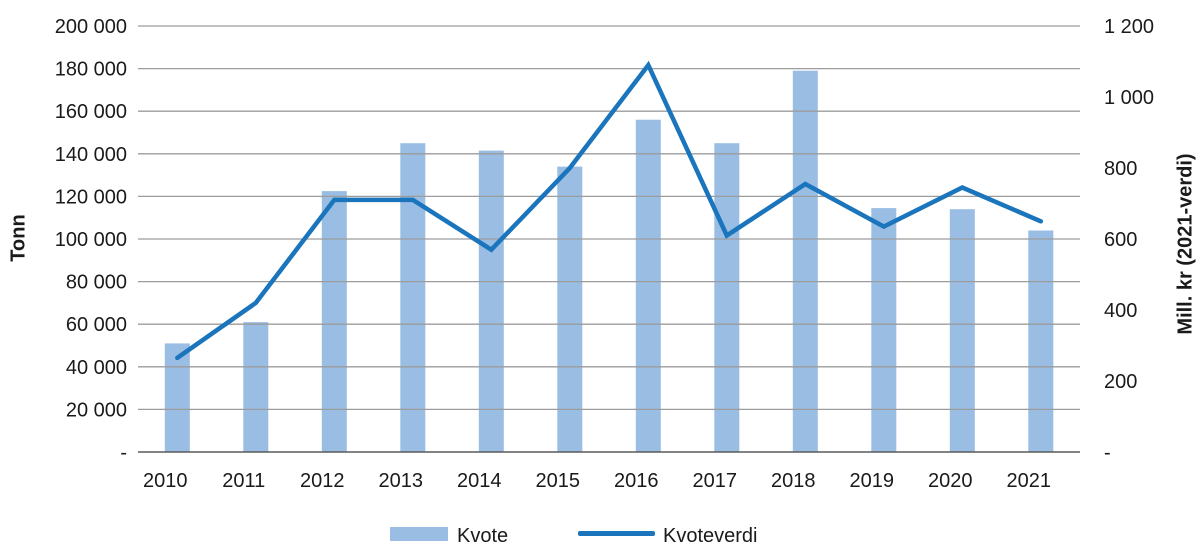 The image size is (1200, 558). What do you see at coordinates (1120, 169) in the screenshot?
I see `right-tick-800: 800` at bounding box center [1120, 169].